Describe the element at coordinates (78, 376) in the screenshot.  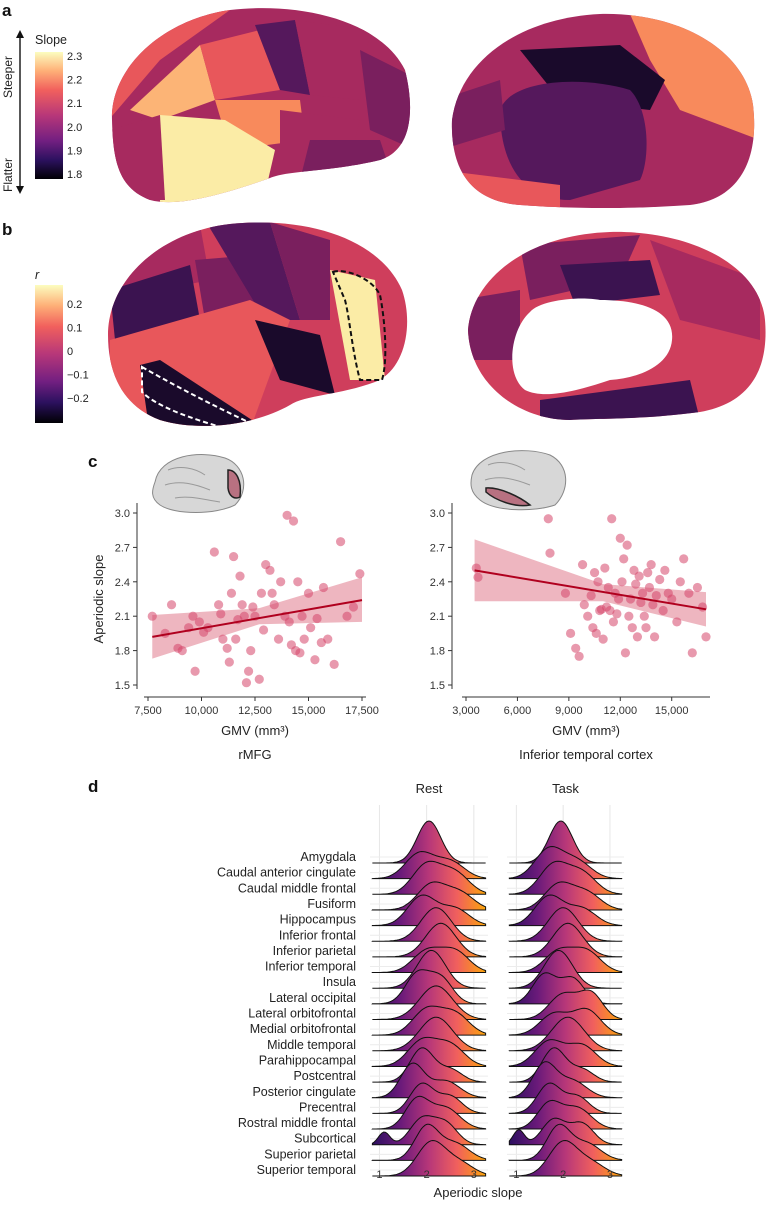
I see `r-colorbar-tick-label: −0.1` at that location.